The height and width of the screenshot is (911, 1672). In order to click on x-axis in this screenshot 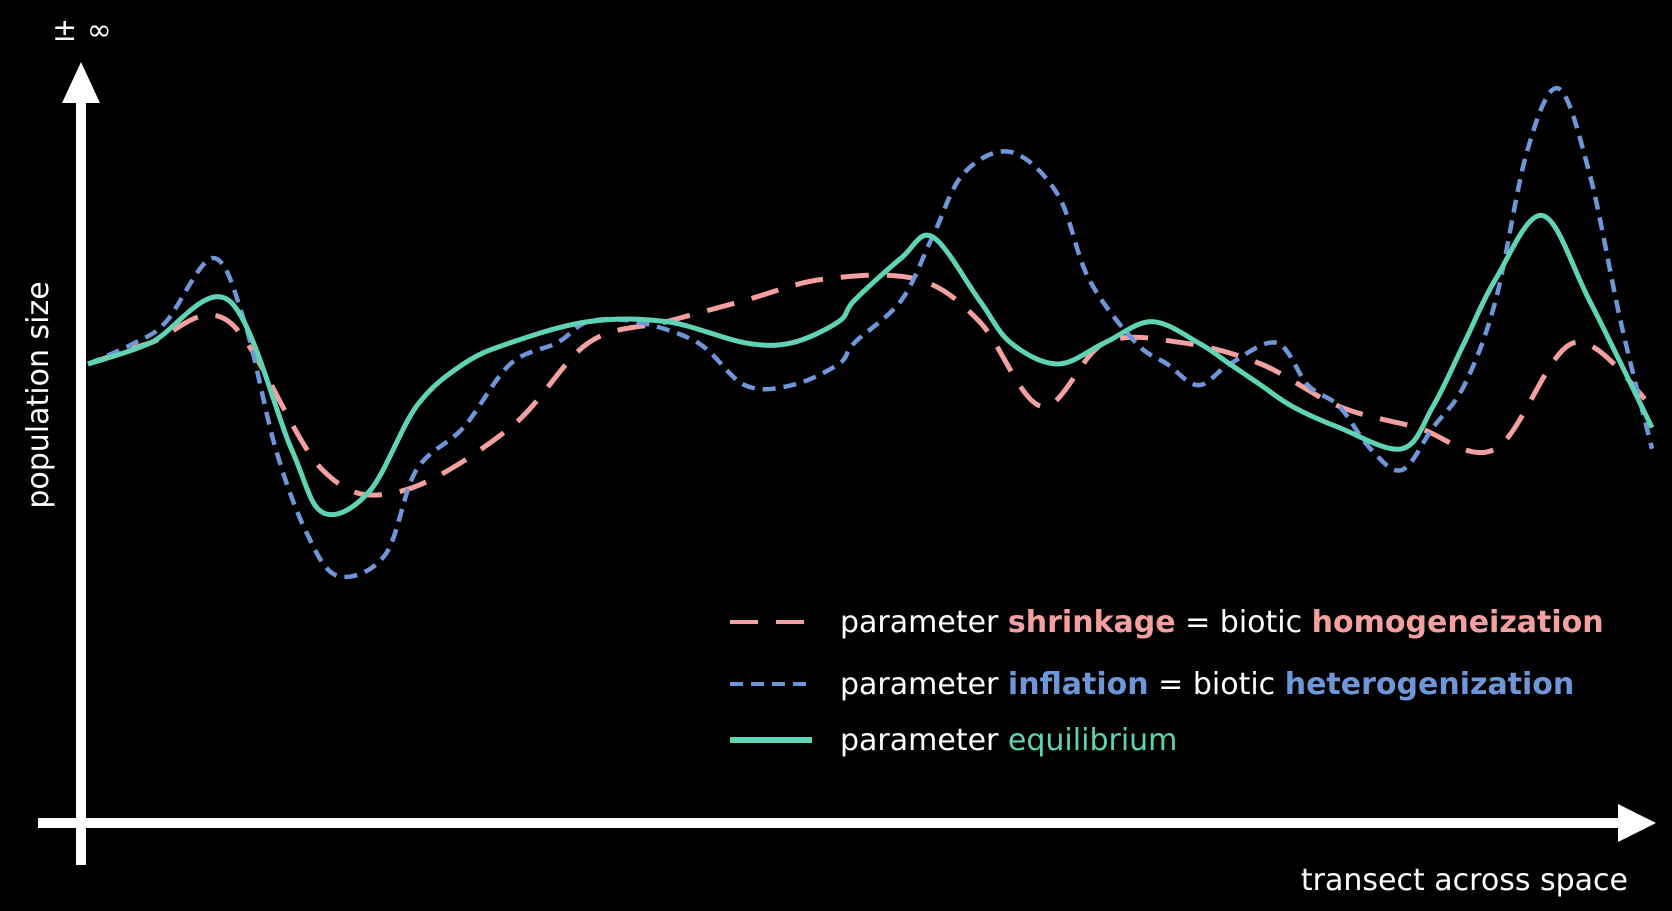, I will do `click(847, 823)`.